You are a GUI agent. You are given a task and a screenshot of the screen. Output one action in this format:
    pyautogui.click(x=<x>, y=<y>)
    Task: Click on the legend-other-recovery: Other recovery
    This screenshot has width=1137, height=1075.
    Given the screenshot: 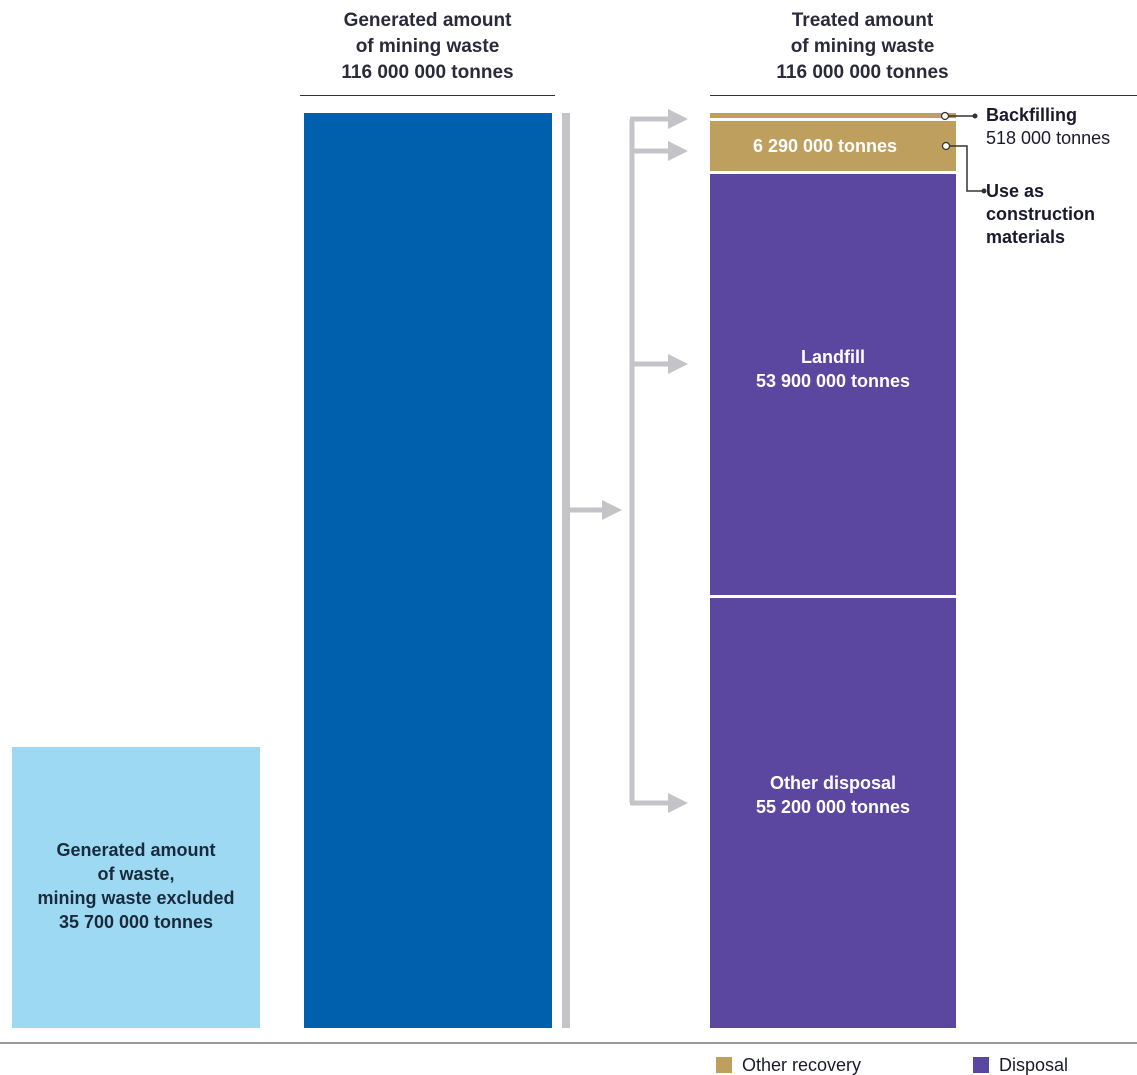 What is the action you would take?
    pyautogui.click(x=788, y=1065)
    